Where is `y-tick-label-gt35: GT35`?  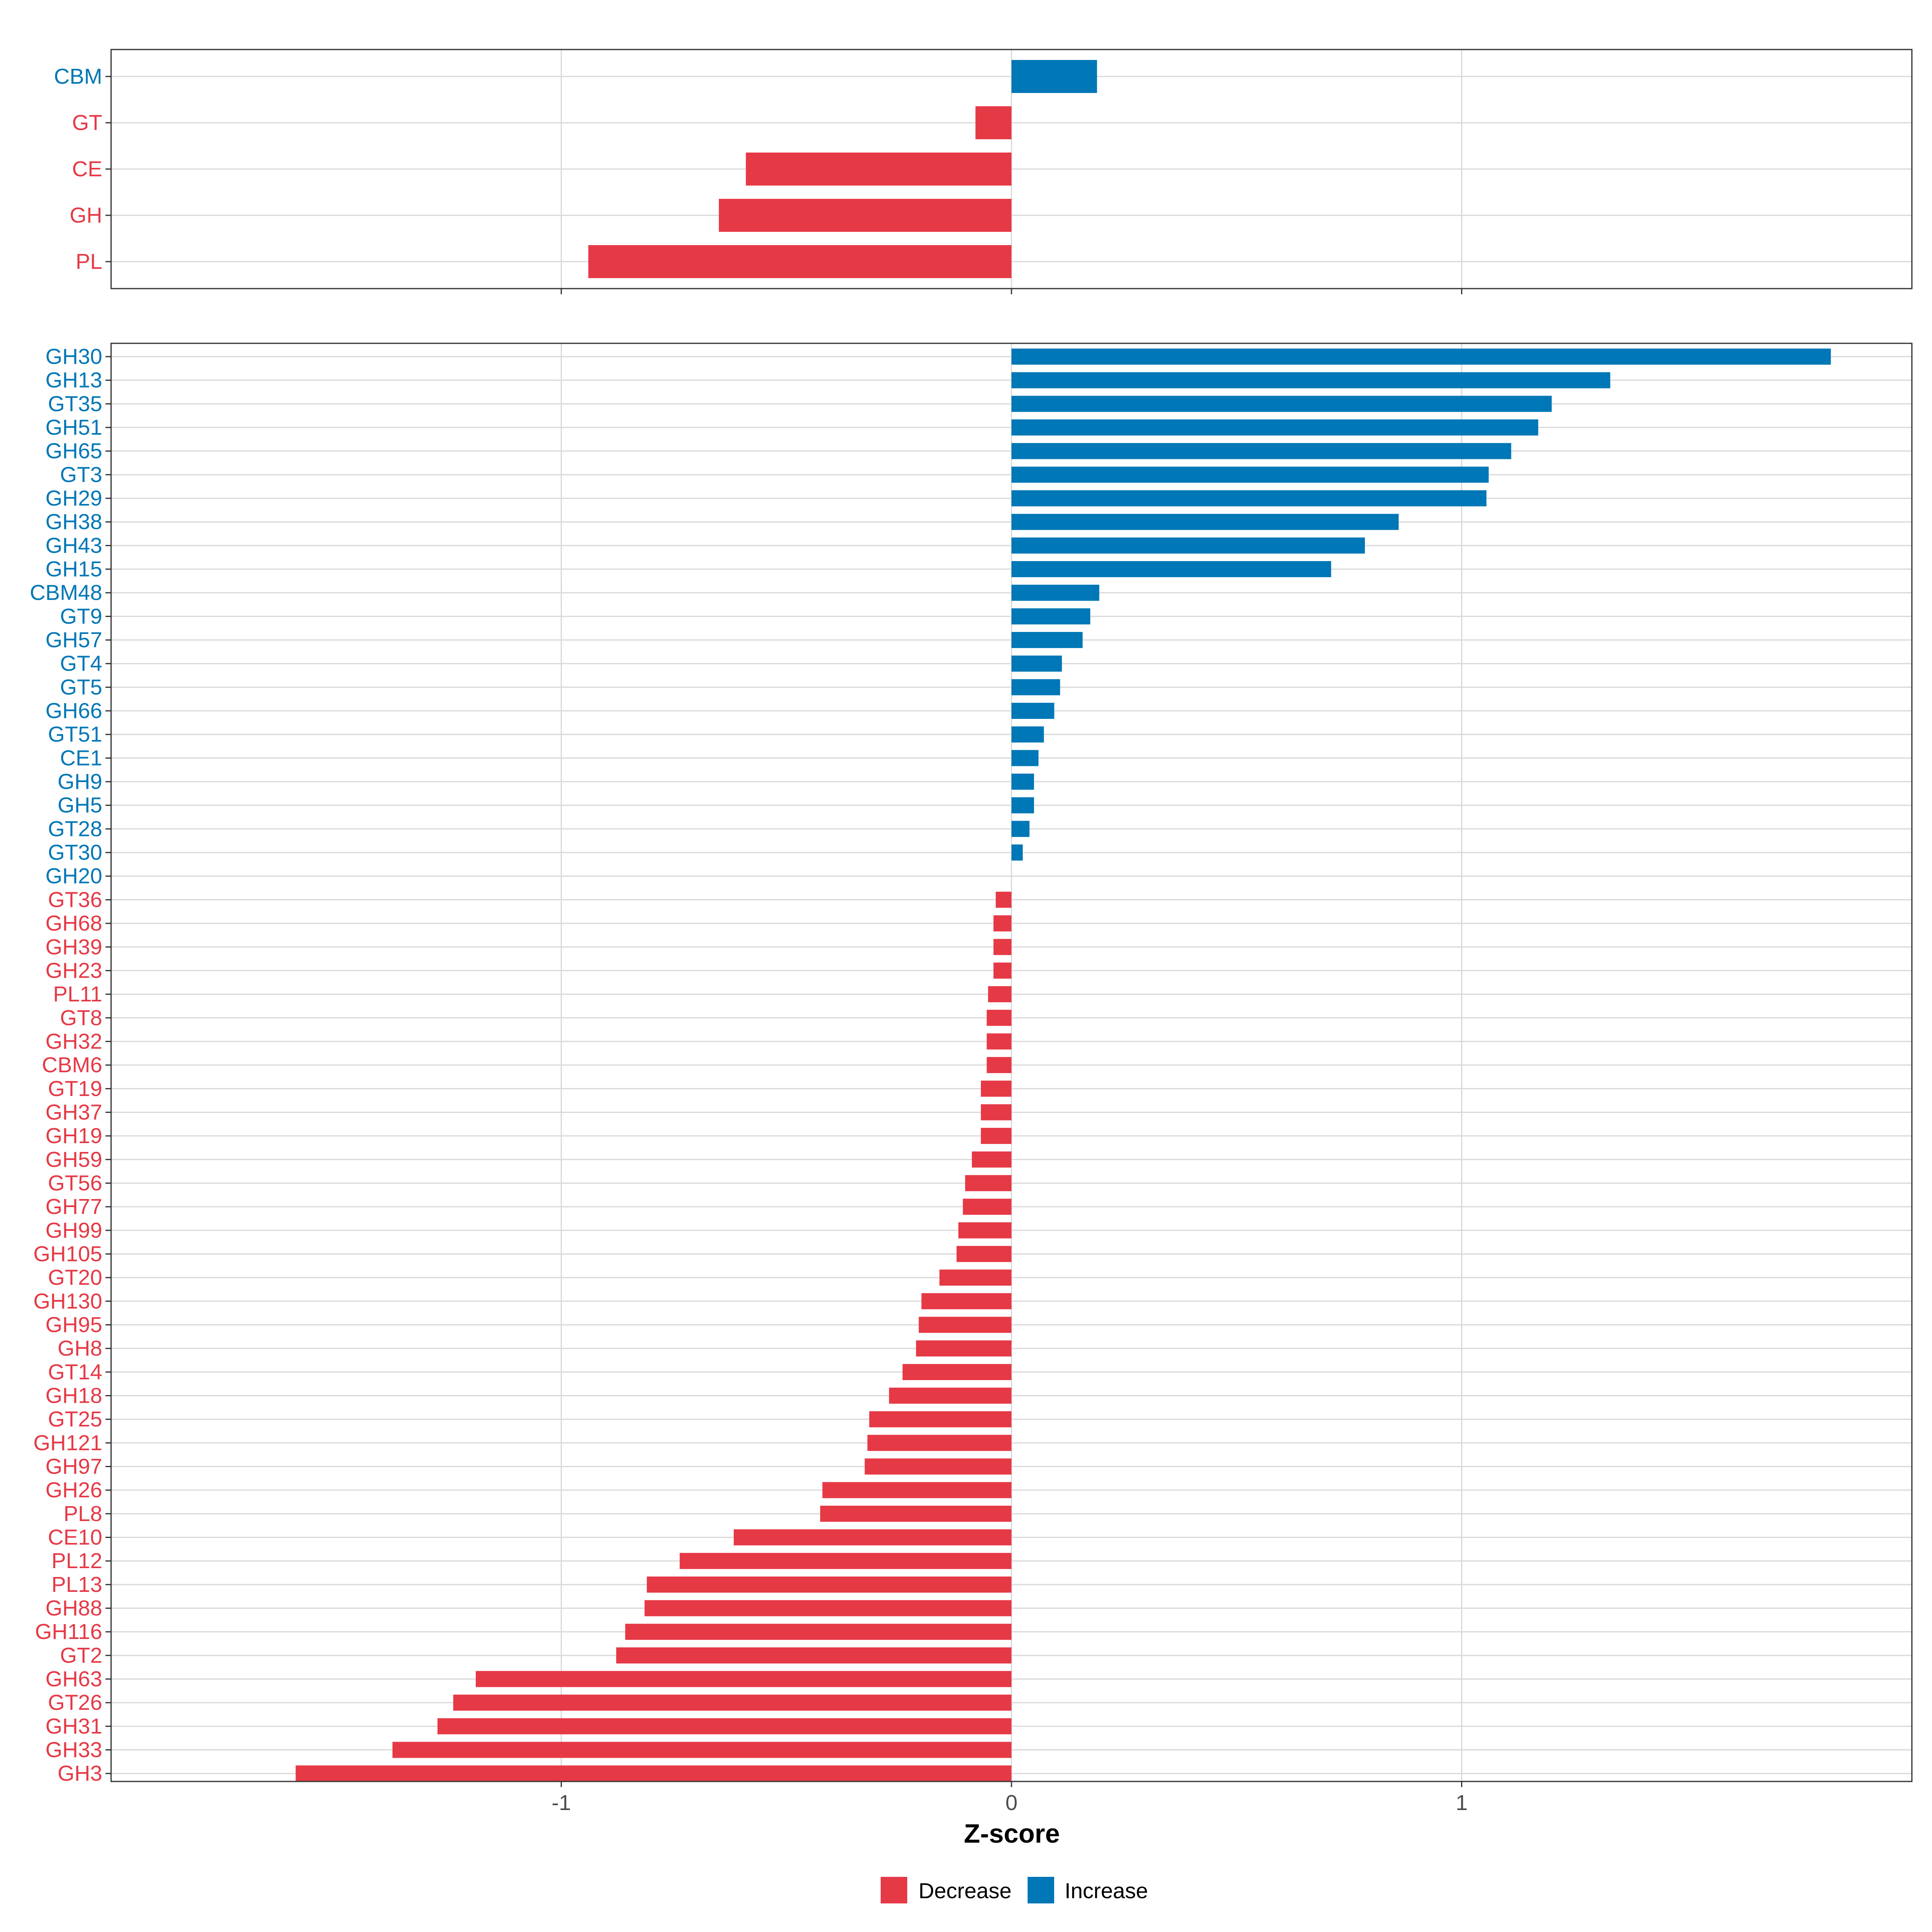 y-tick-label-gt35: GT35 is located at coordinates (75, 404).